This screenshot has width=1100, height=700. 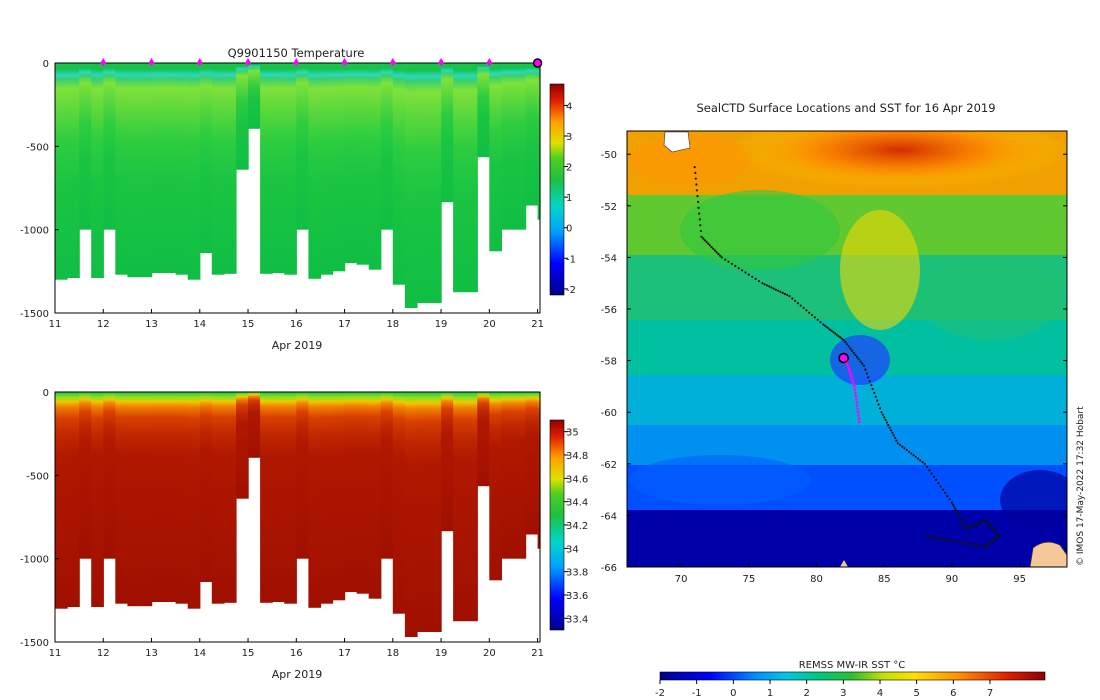 What do you see at coordinates (609, 413) in the screenshot?
I see `lat-tick-label: -60` at bounding box center [609, 413].